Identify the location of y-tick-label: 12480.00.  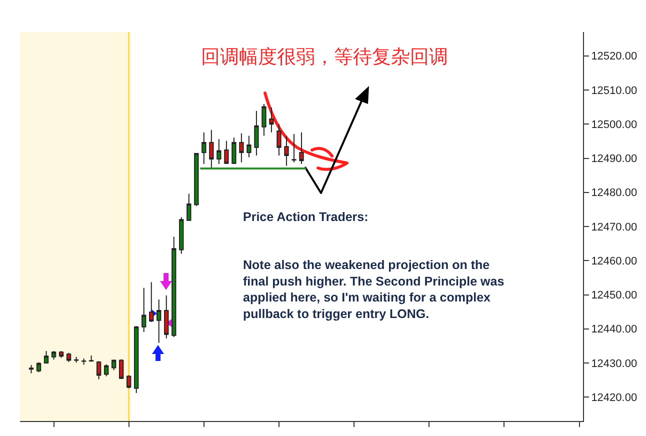
(614, 193).